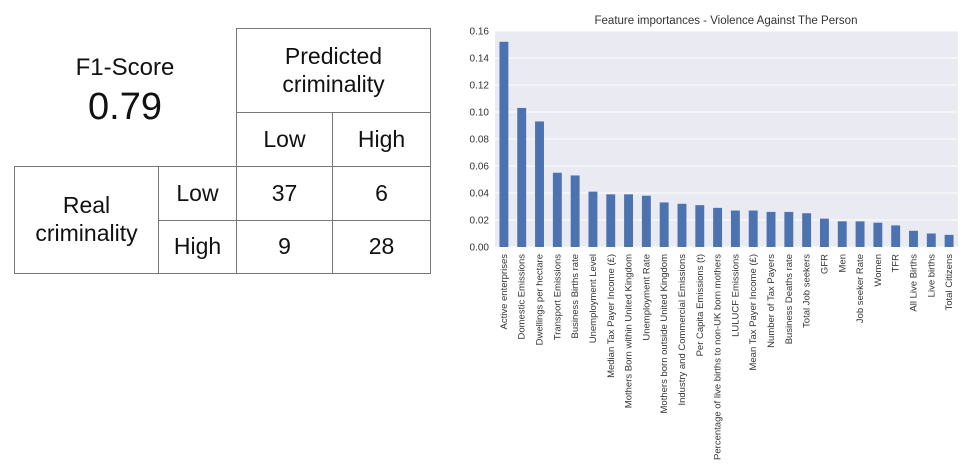 This screenshot has width=966, height=475. Describe the element at coordinates (480, 248) in the screenshot. I see `y-tick-label: 0.00` at that location.